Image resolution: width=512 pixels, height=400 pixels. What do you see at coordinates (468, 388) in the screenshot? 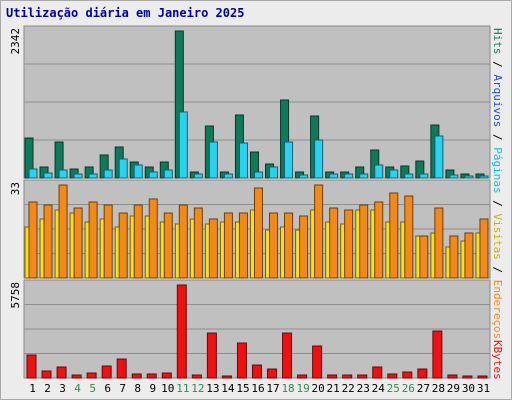
I see `x-tick-label-30: 30` at bounding box center [468, 388].